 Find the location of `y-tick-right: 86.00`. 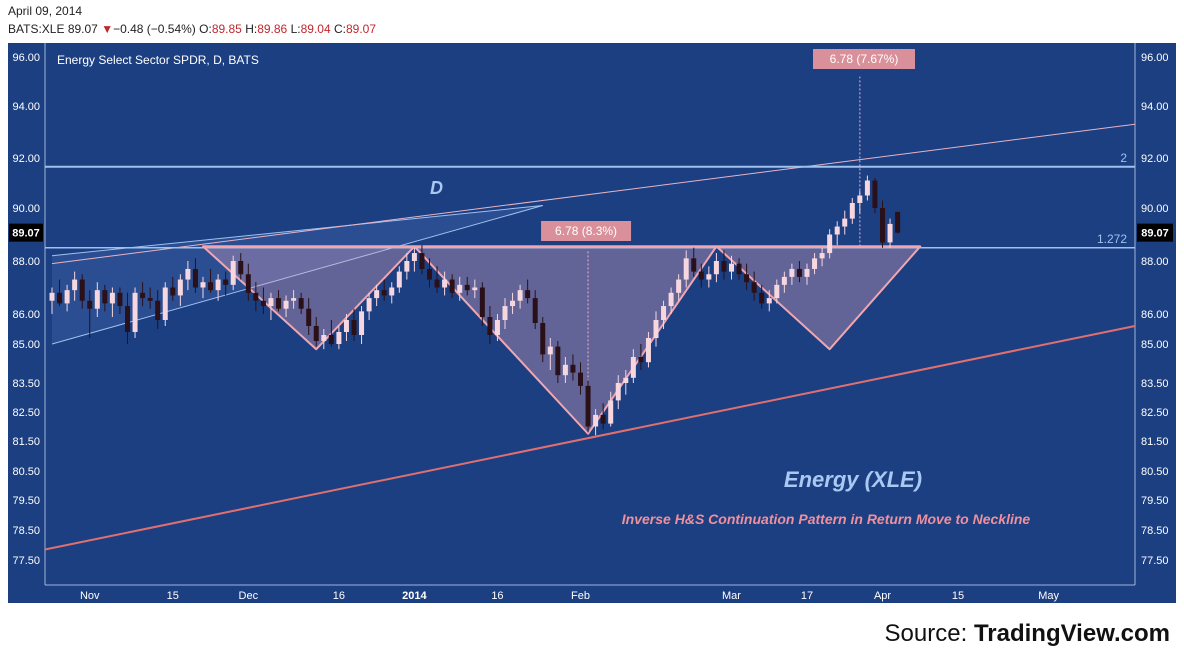

y-tick-right: 86.00 is located at coordinates (1155, 315).